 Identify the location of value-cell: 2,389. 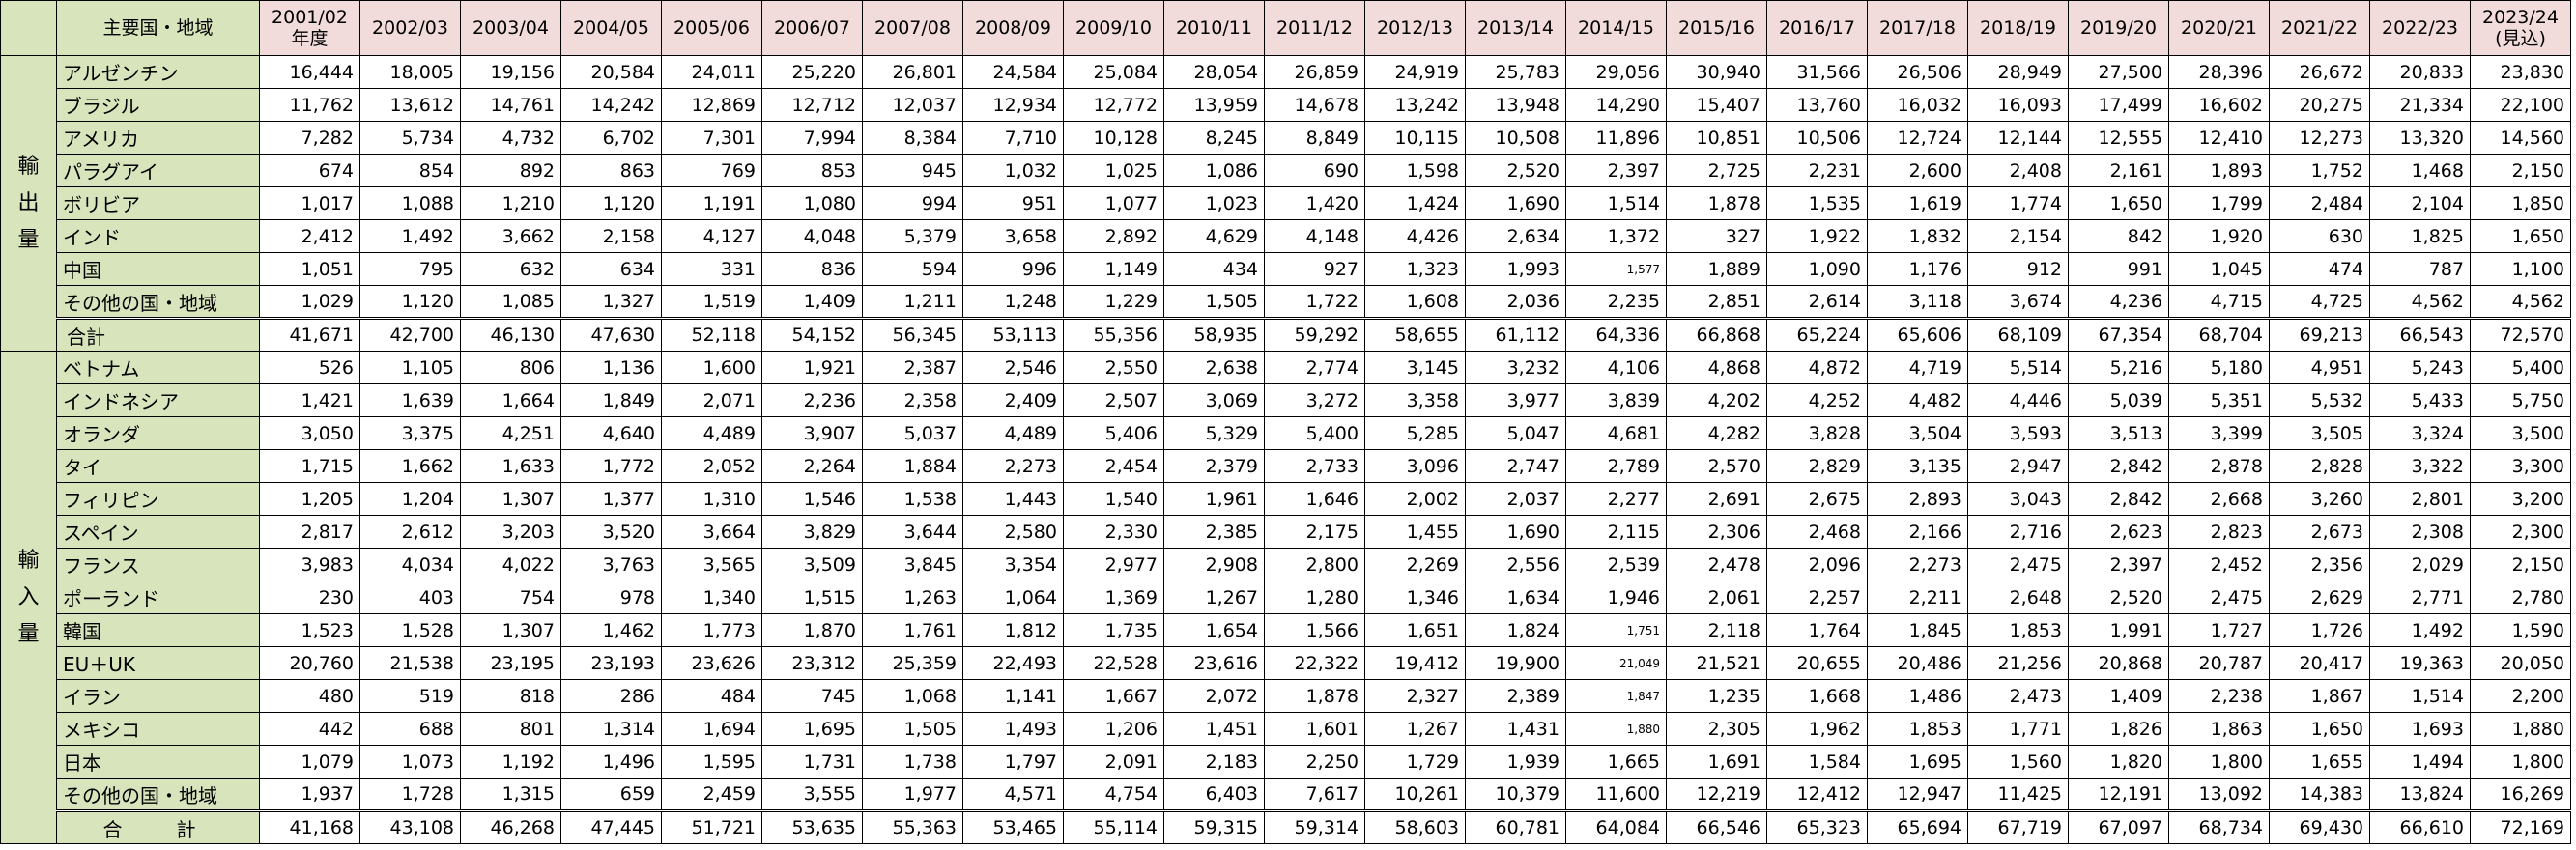
(1516, 696).